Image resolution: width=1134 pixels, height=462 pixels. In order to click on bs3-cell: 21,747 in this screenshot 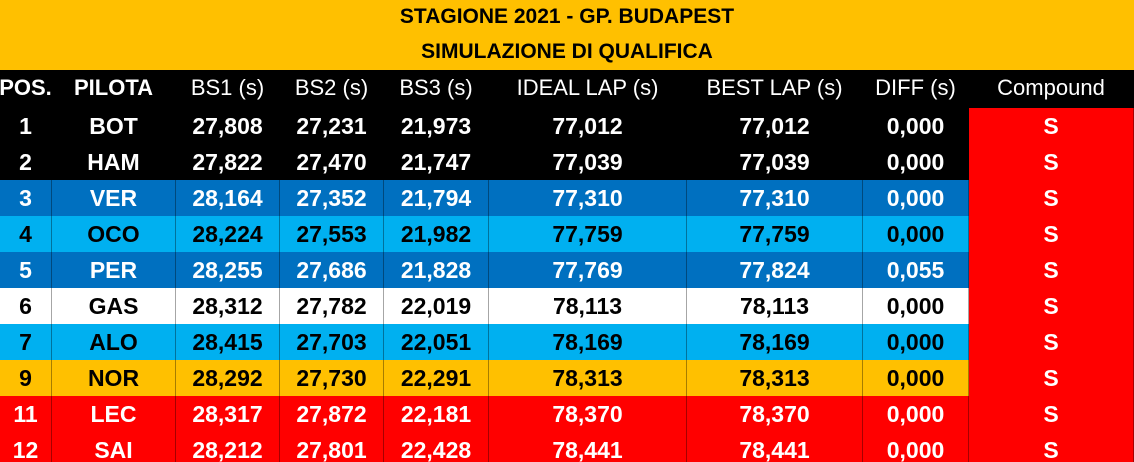, I will do `click(436, 162)`.